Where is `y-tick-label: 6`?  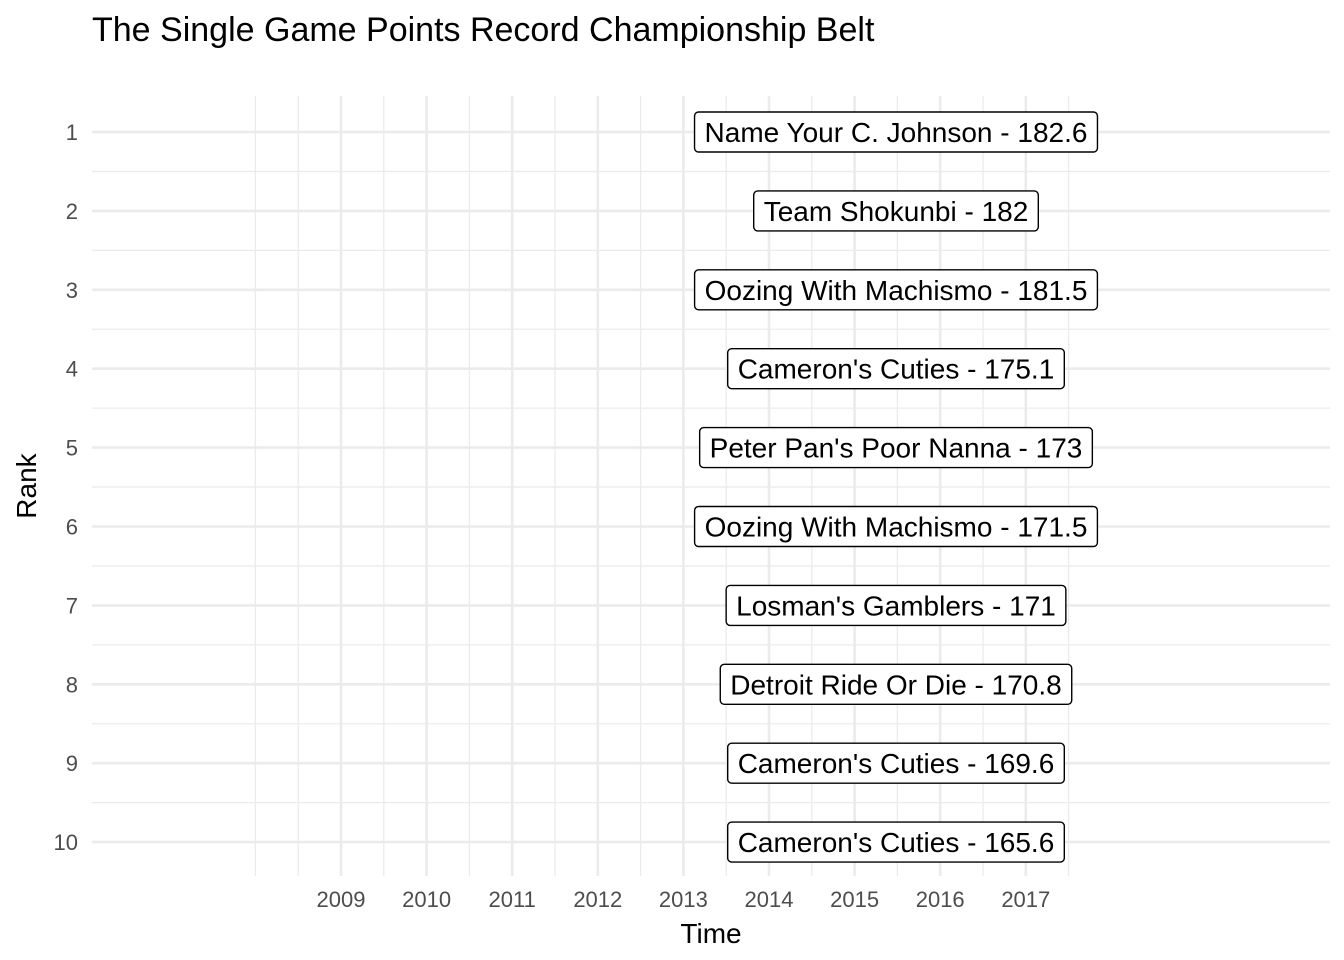 y-tick-label: 6 is located at coordinates (72, 527).